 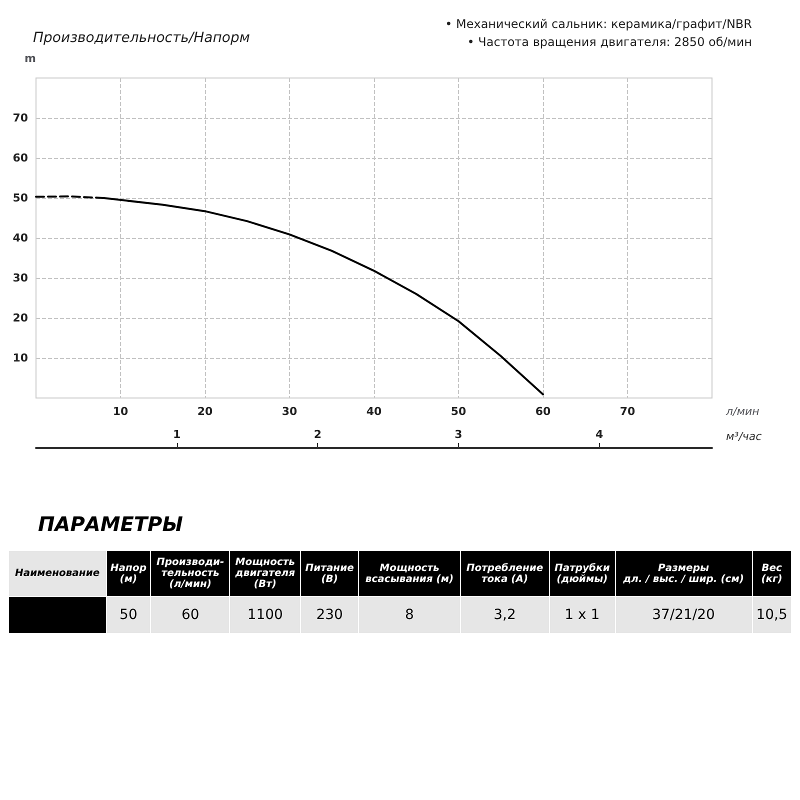 I want to click on text: 60, so click(x=190, y=615).